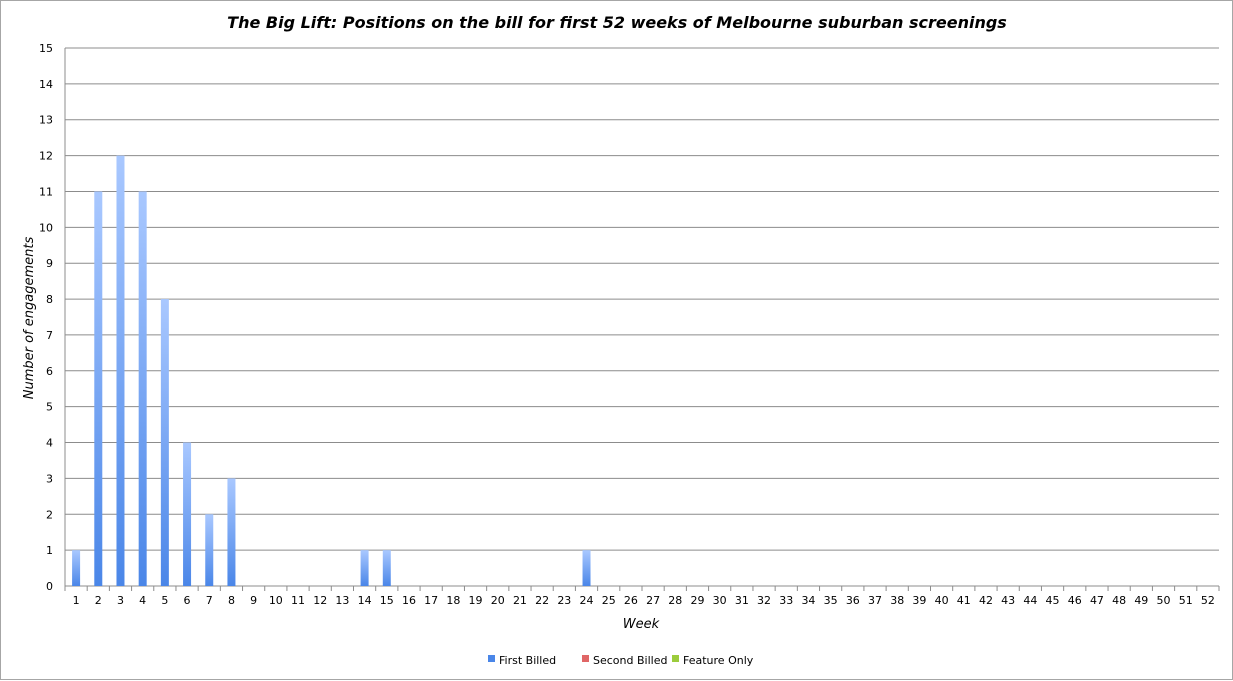 The width and height of the screenshot is (1233, 681). Describe the element at coordinates (1119, 600) in the screenshot. I see `x-tick-label: 48` at that location.